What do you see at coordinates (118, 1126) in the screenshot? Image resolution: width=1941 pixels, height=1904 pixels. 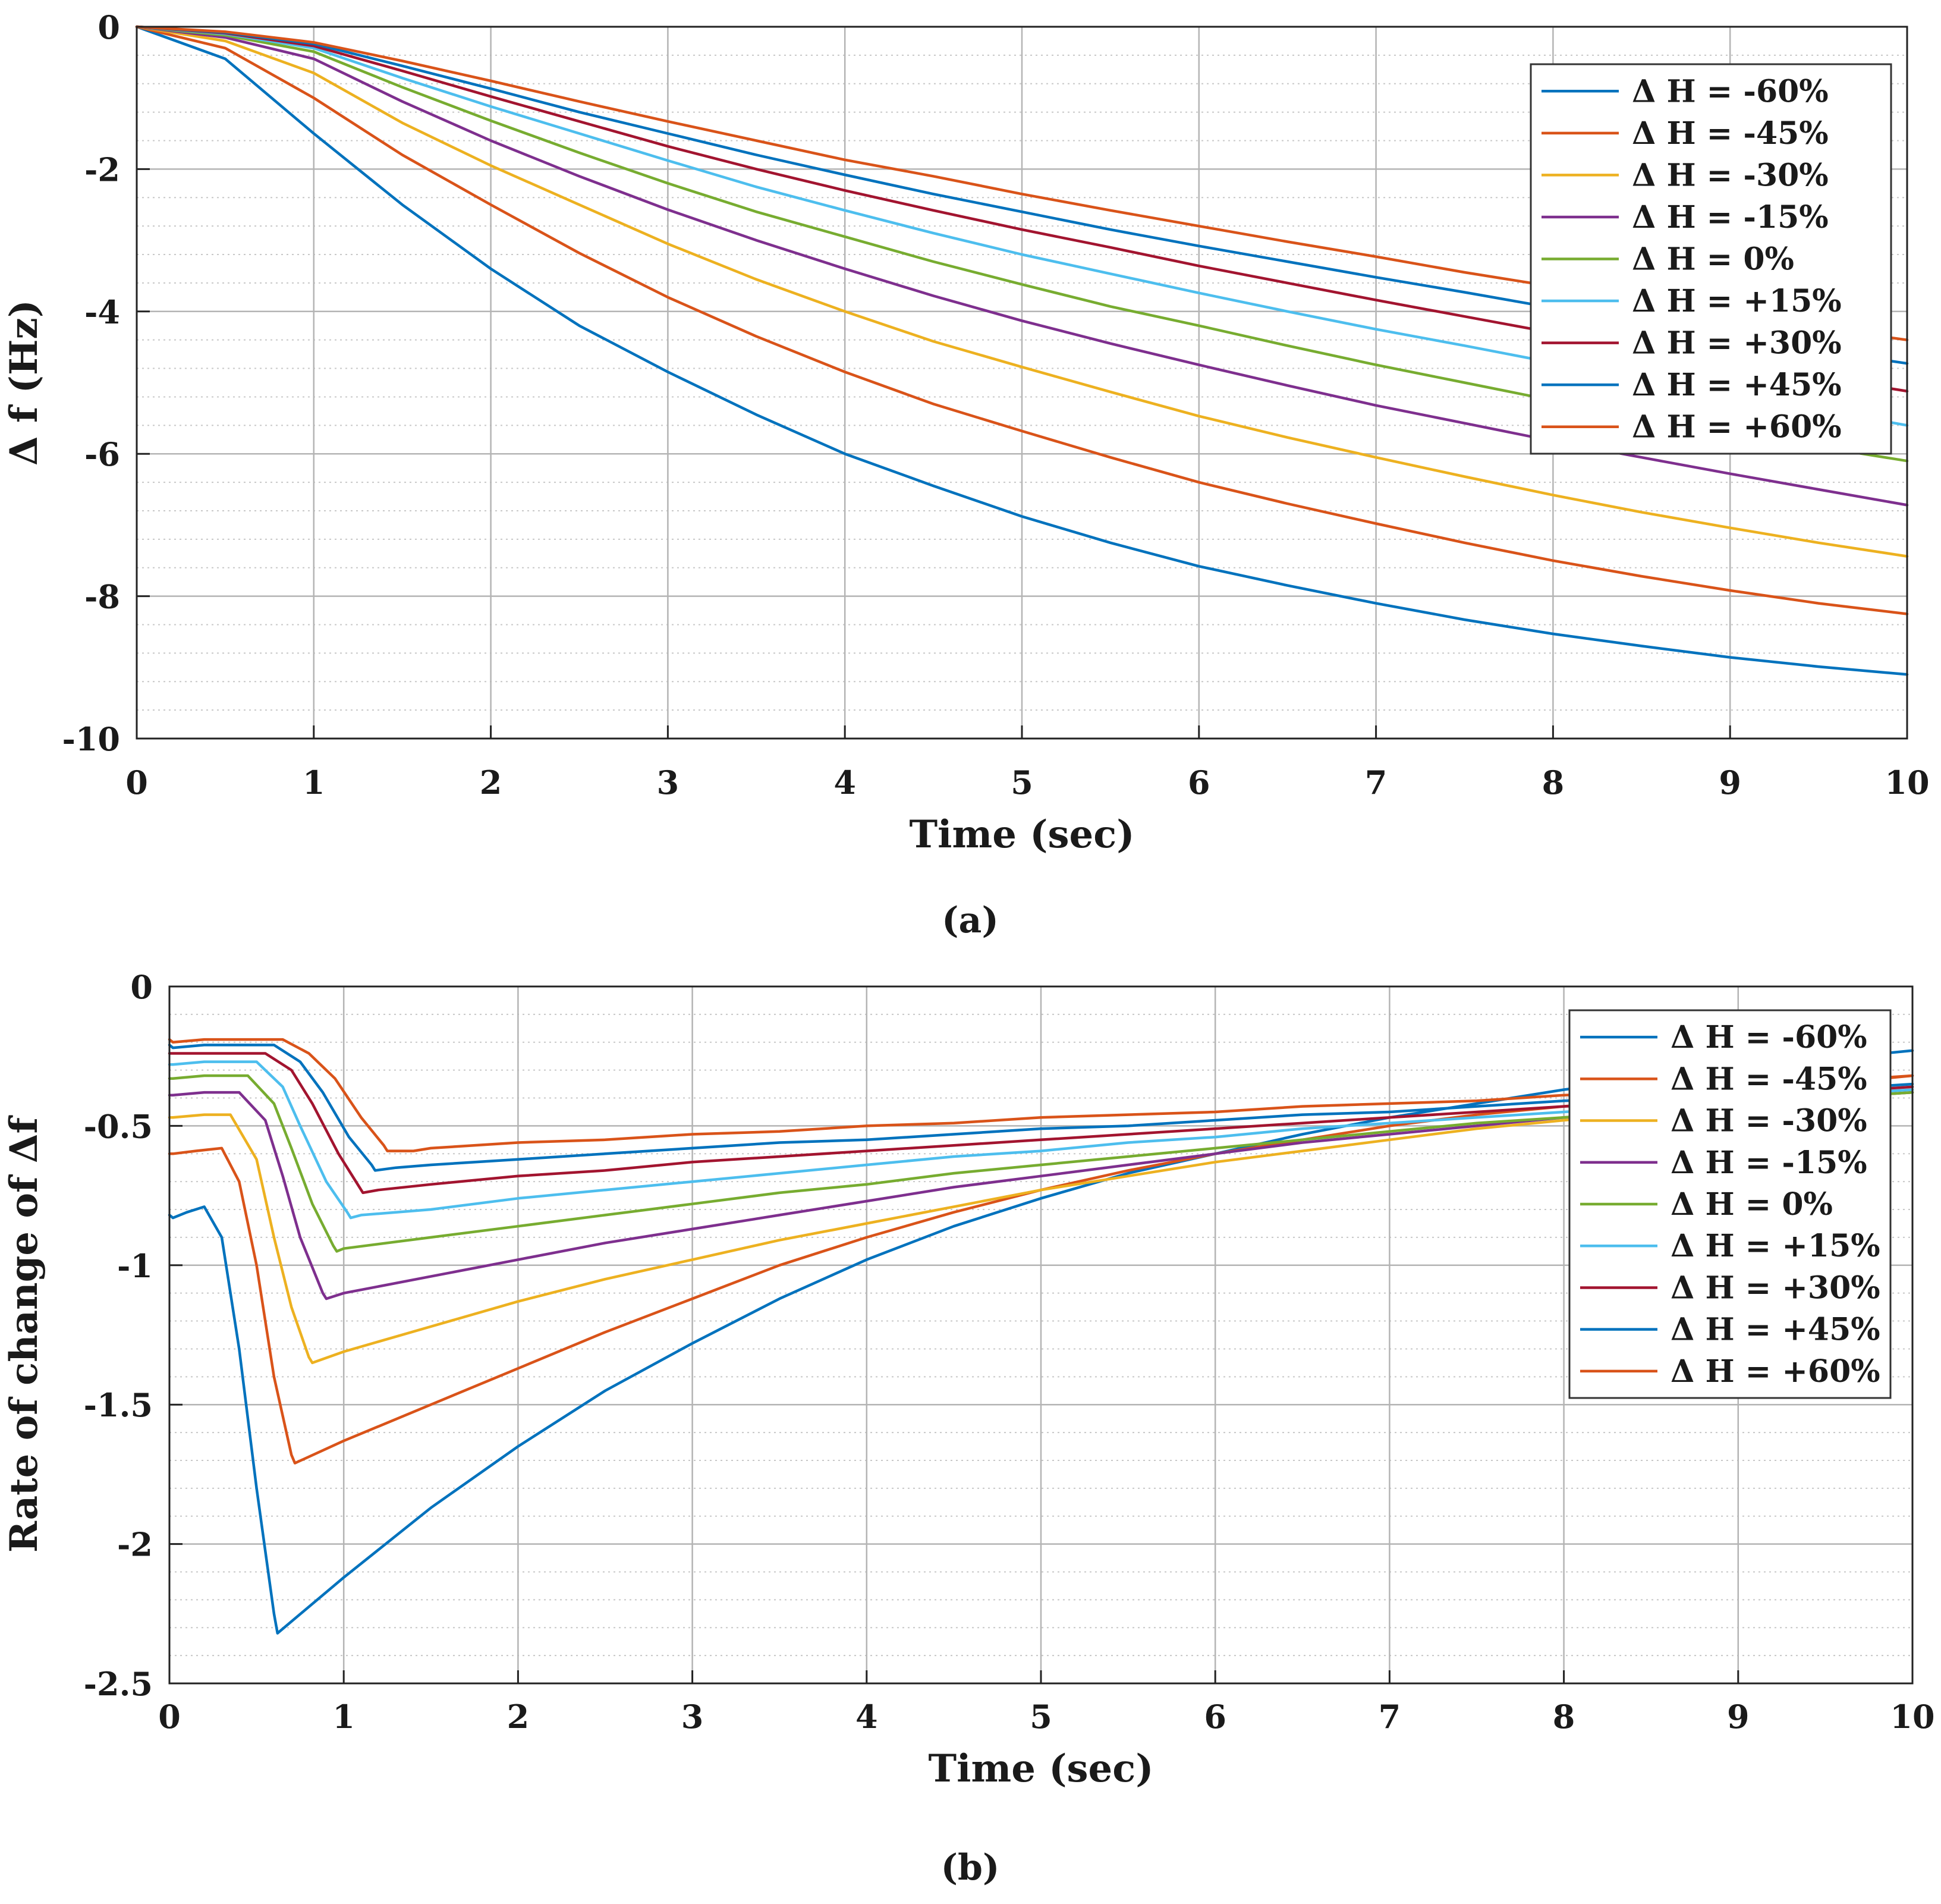 I see `y-tick-label: -0.5` at bounding box center [118, 1126].